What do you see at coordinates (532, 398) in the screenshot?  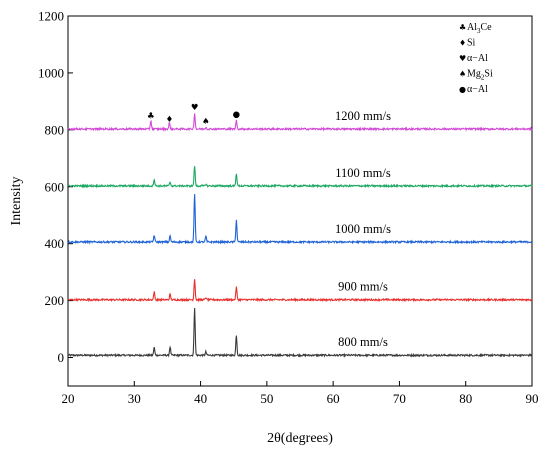 I see `x-tick-label: 90` at bounding box center [532, 398].